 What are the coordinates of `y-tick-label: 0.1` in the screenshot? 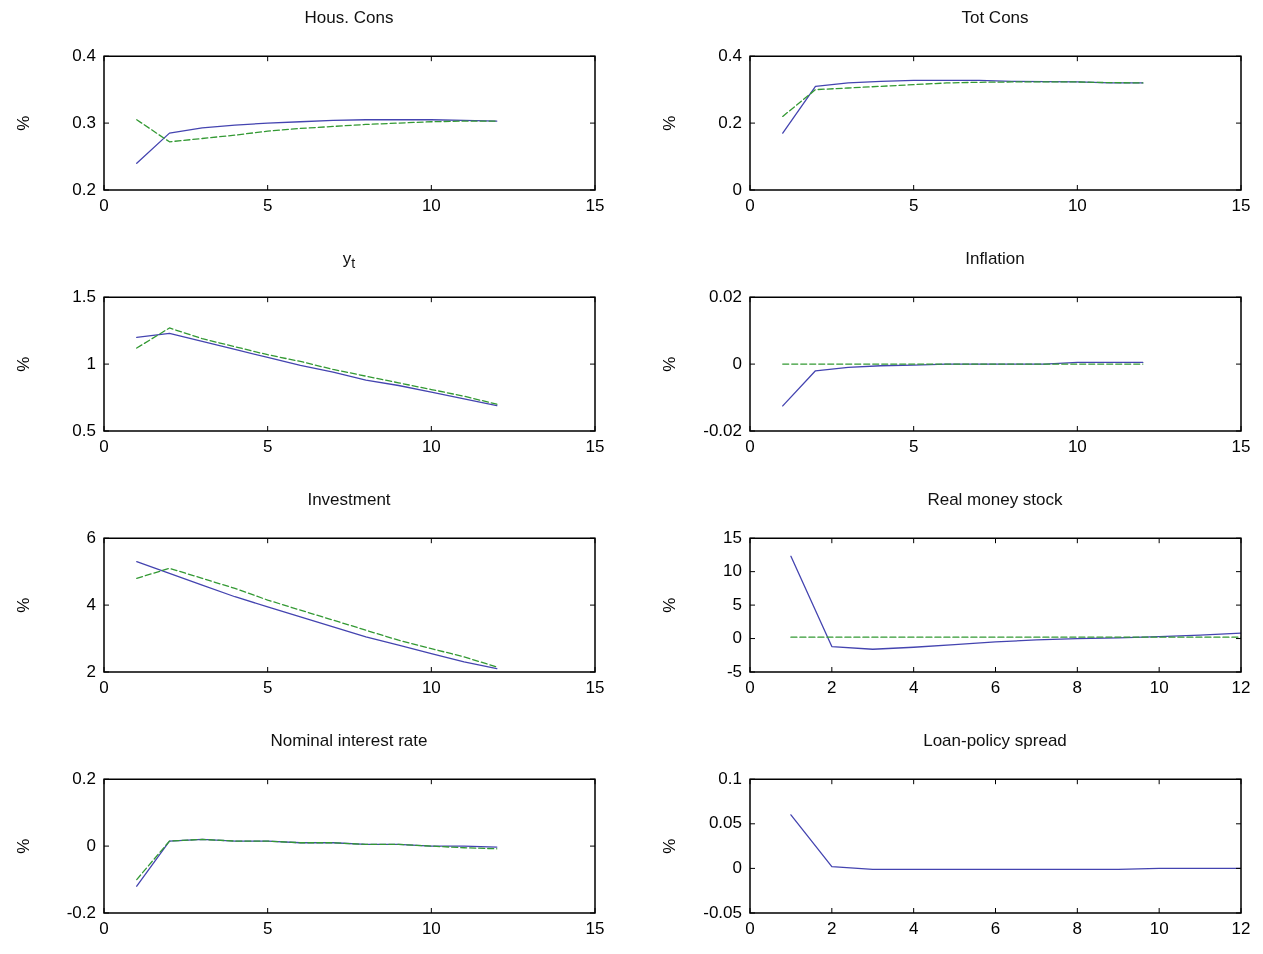 It's located at (730, 778).